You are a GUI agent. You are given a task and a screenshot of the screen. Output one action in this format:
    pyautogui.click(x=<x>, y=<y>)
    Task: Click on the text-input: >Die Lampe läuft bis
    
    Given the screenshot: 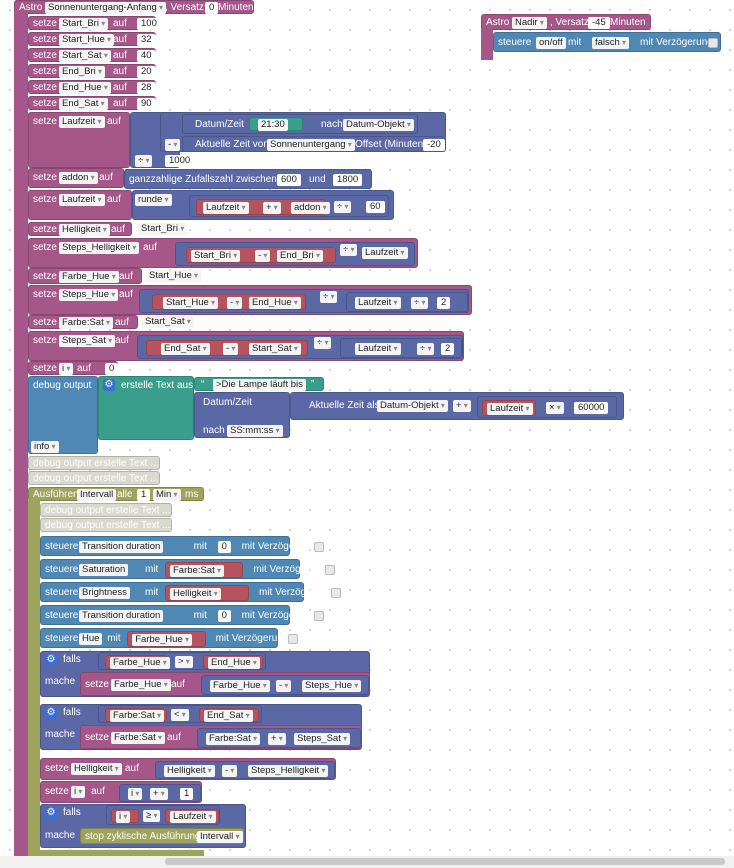 What is the action you would take?
    pyautogui.click(x=259, y=385)
    